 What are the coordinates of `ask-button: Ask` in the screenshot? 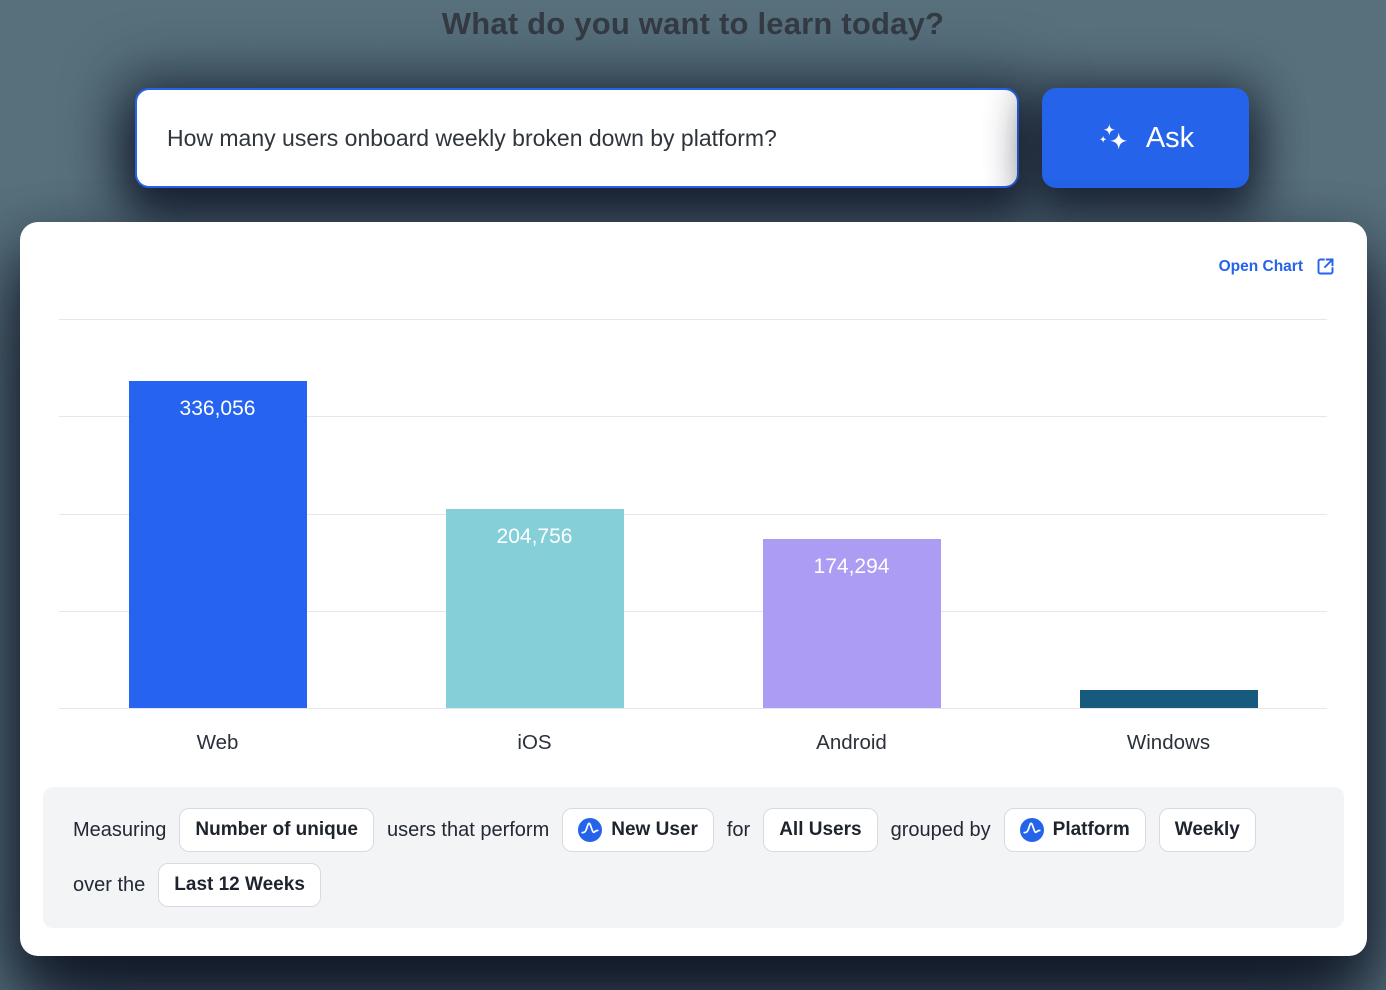 It's located at (1145, 138).